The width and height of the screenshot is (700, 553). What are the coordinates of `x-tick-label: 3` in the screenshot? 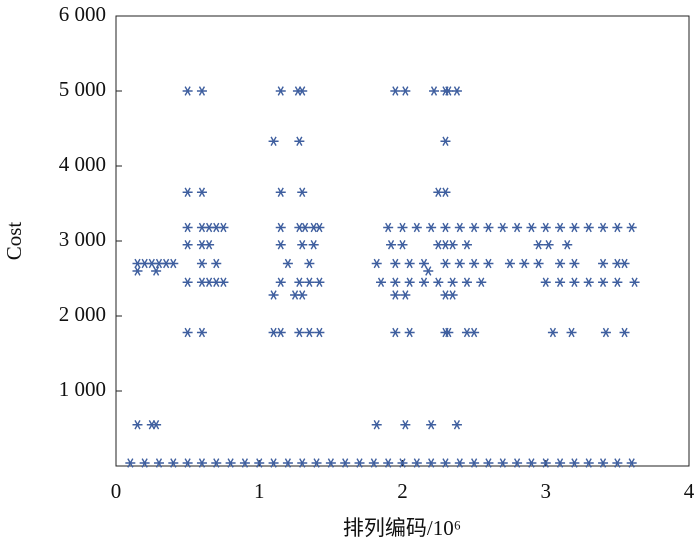 It's located at (546, 491).